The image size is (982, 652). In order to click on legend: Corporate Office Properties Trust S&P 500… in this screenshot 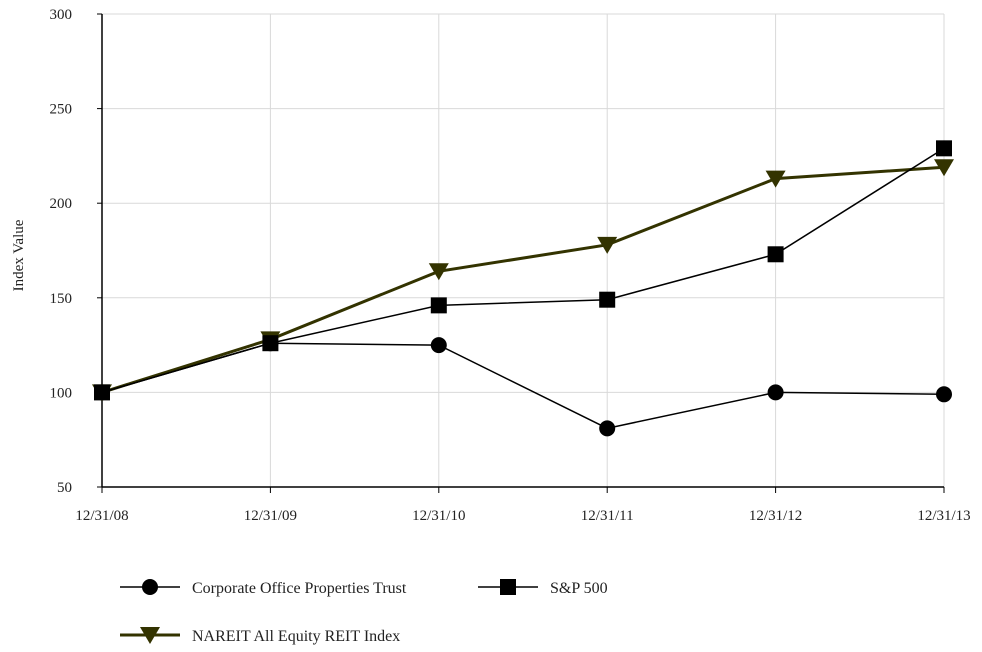, I will do `click(364, 612)`.